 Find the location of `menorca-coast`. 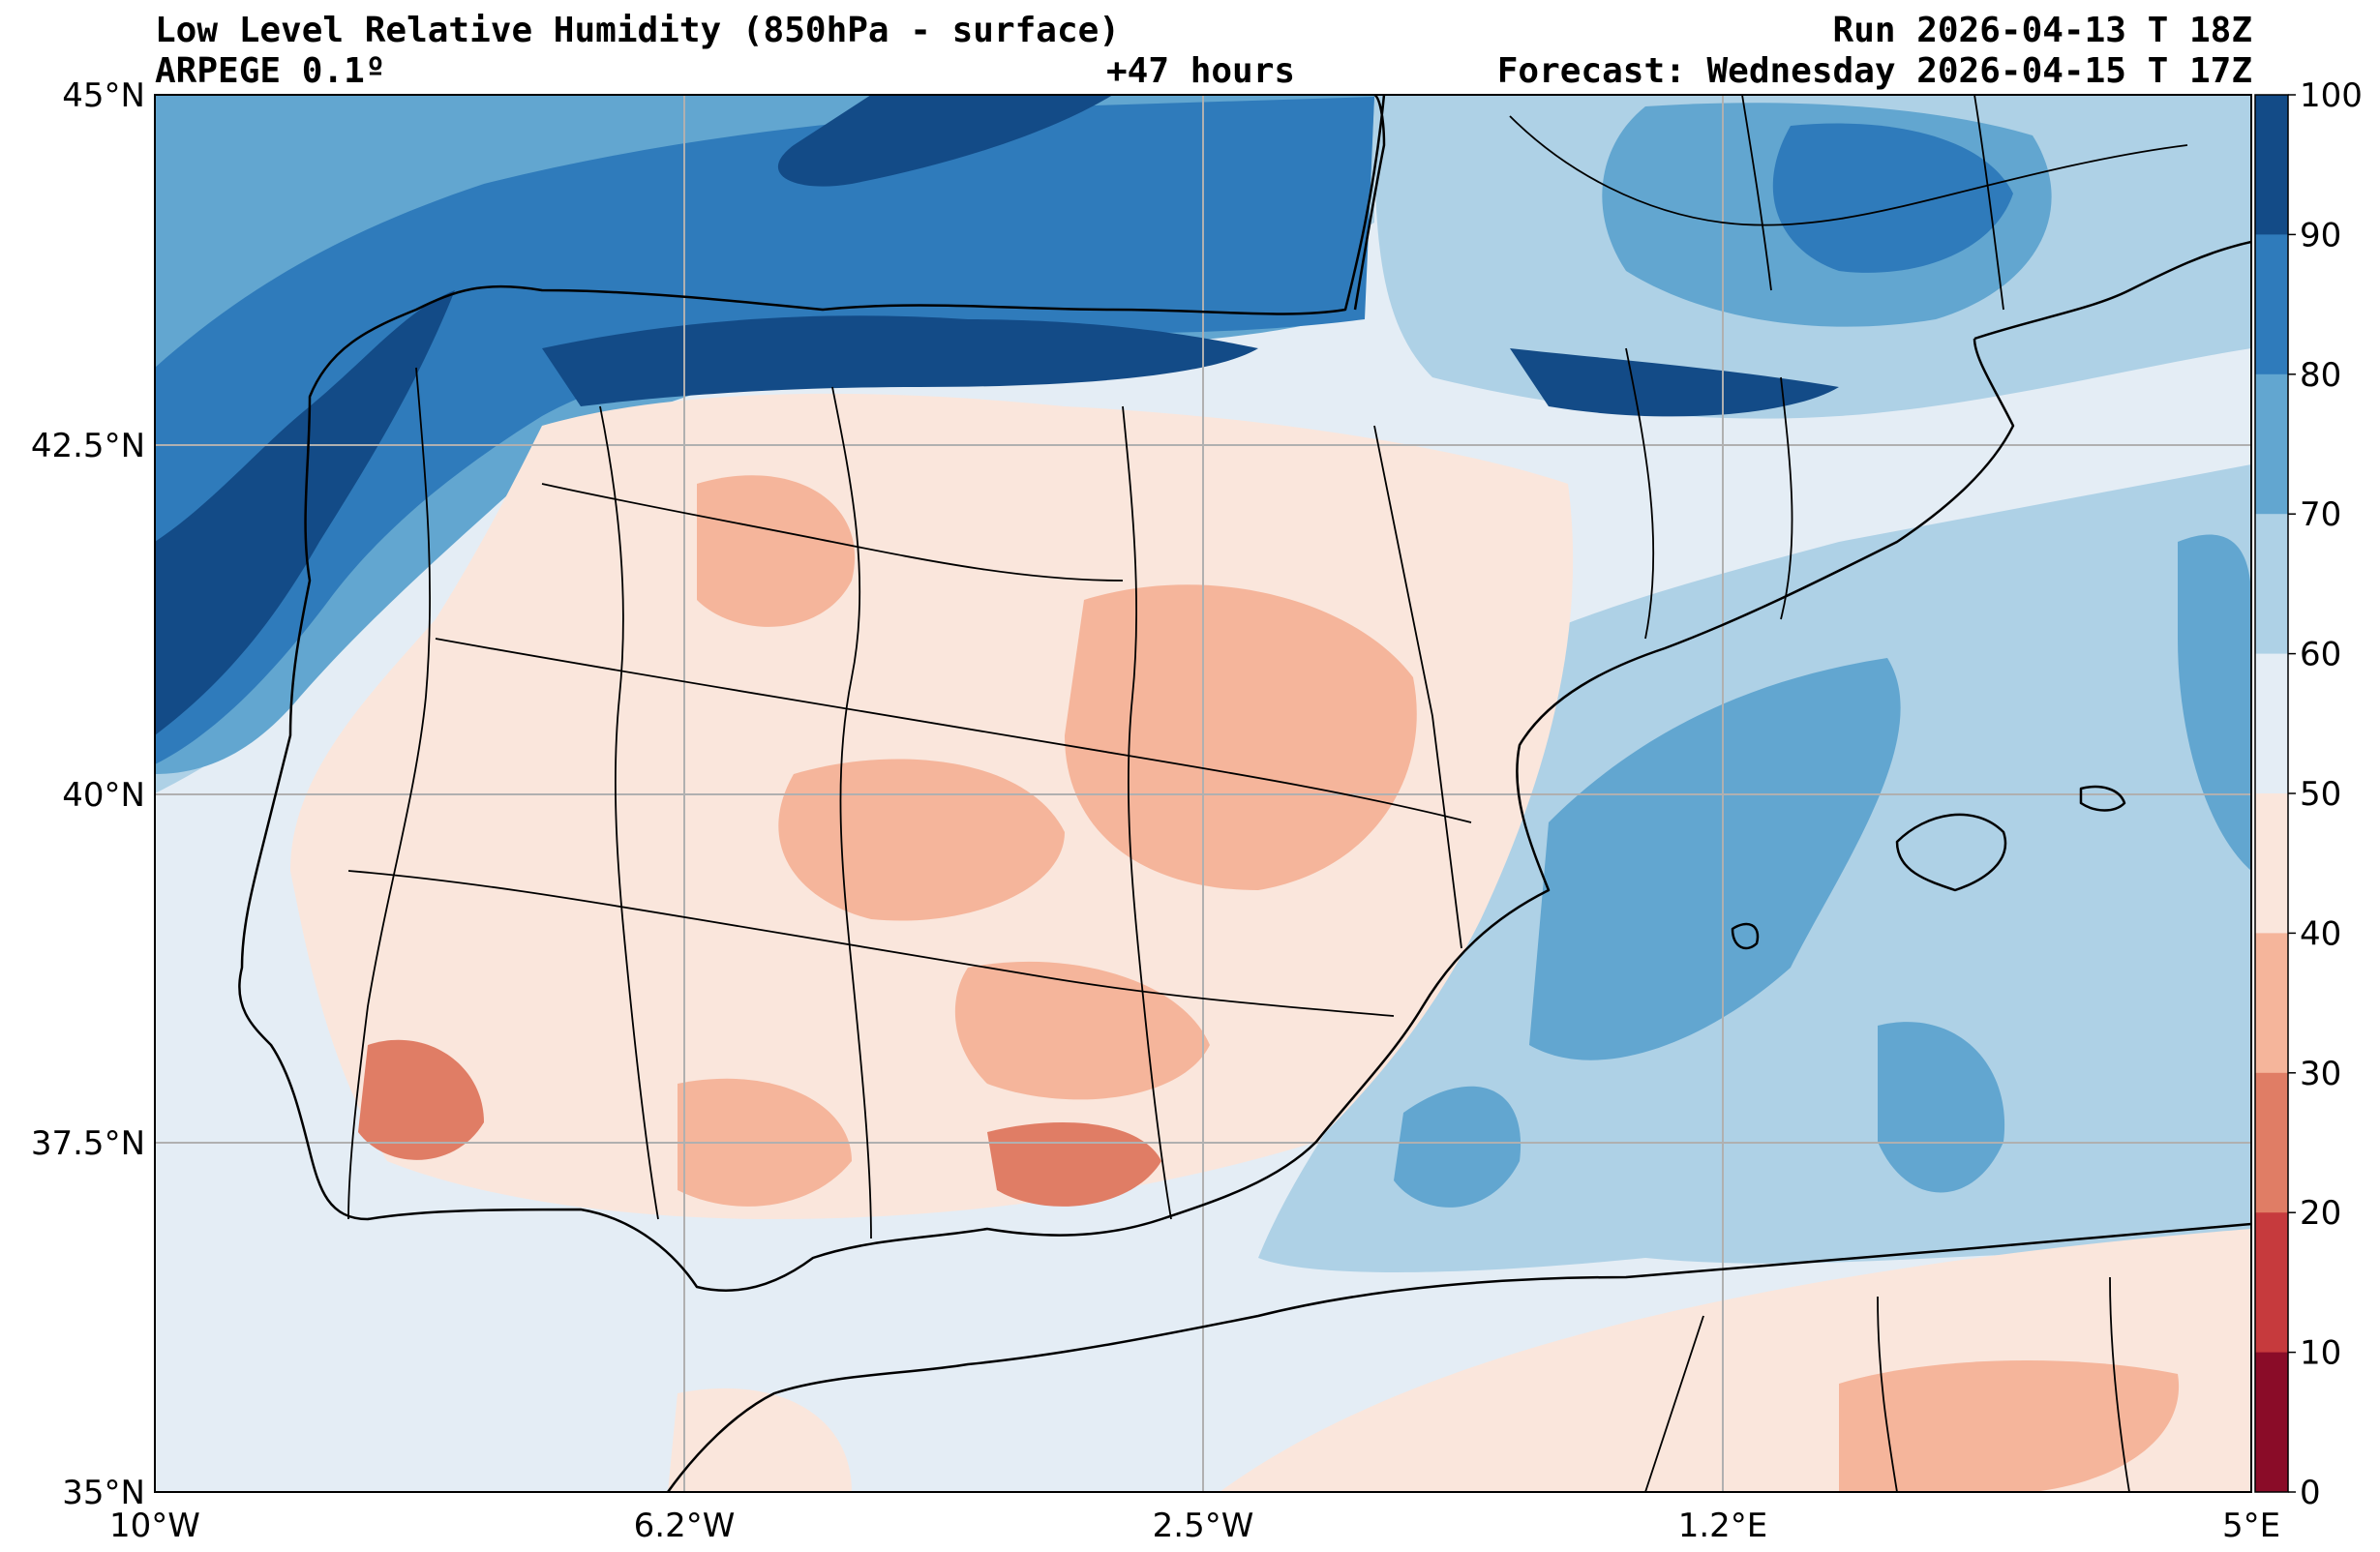

menorca-coast is located at coordinates (2103, 799).